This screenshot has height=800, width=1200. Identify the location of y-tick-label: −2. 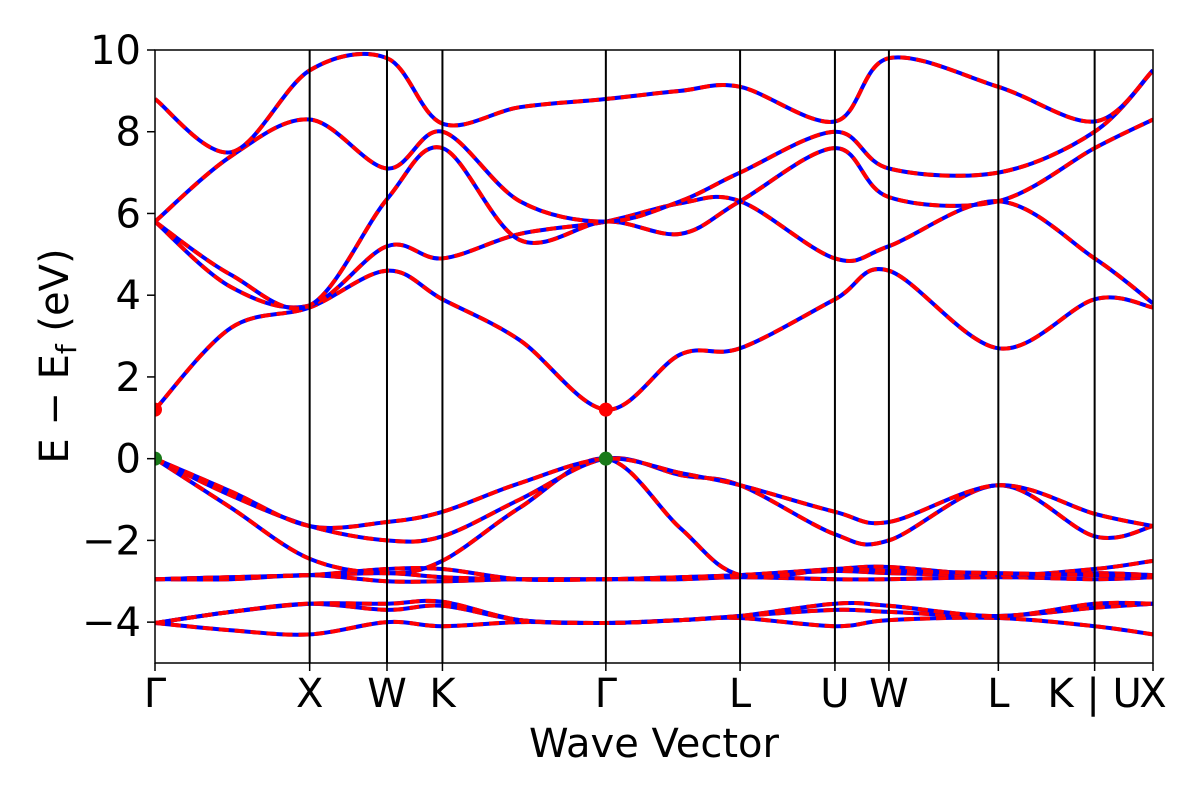
(111, 541).